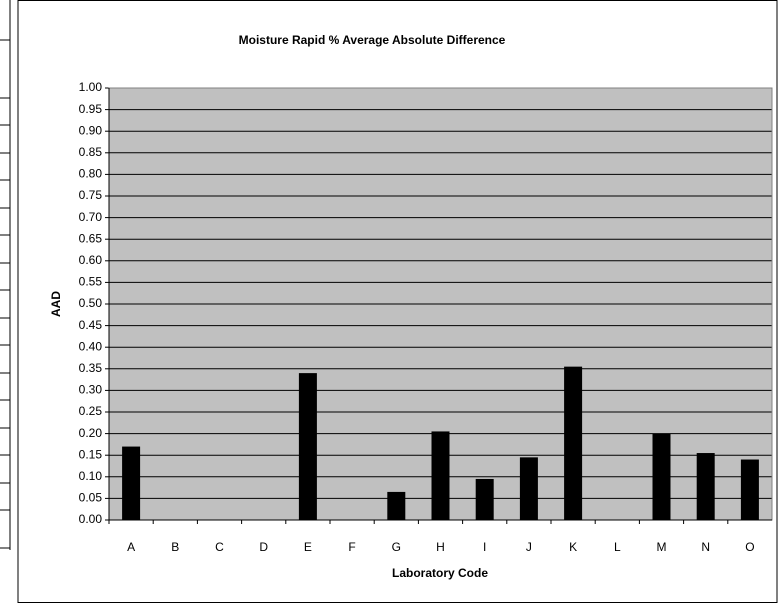  I want to click on x-tick-label: B, so click(175, 547).